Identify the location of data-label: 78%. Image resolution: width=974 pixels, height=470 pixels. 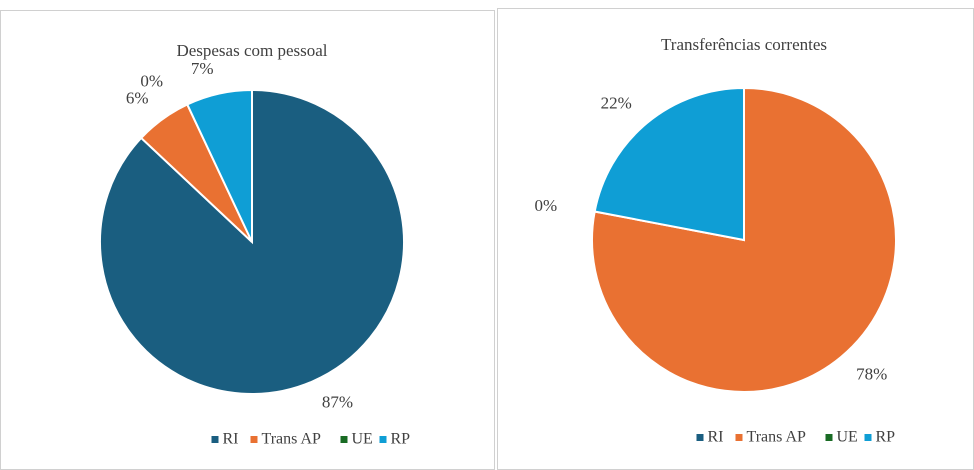
(871, 374).